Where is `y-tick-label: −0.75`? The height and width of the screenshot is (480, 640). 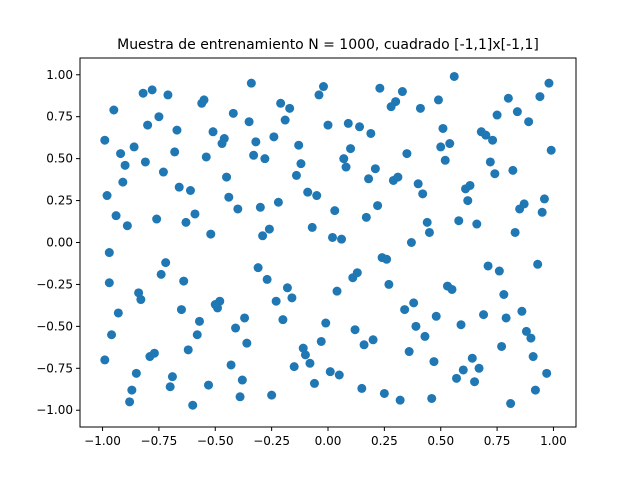 y-tick-label: −0.75 is located at coordinates (54, 368).